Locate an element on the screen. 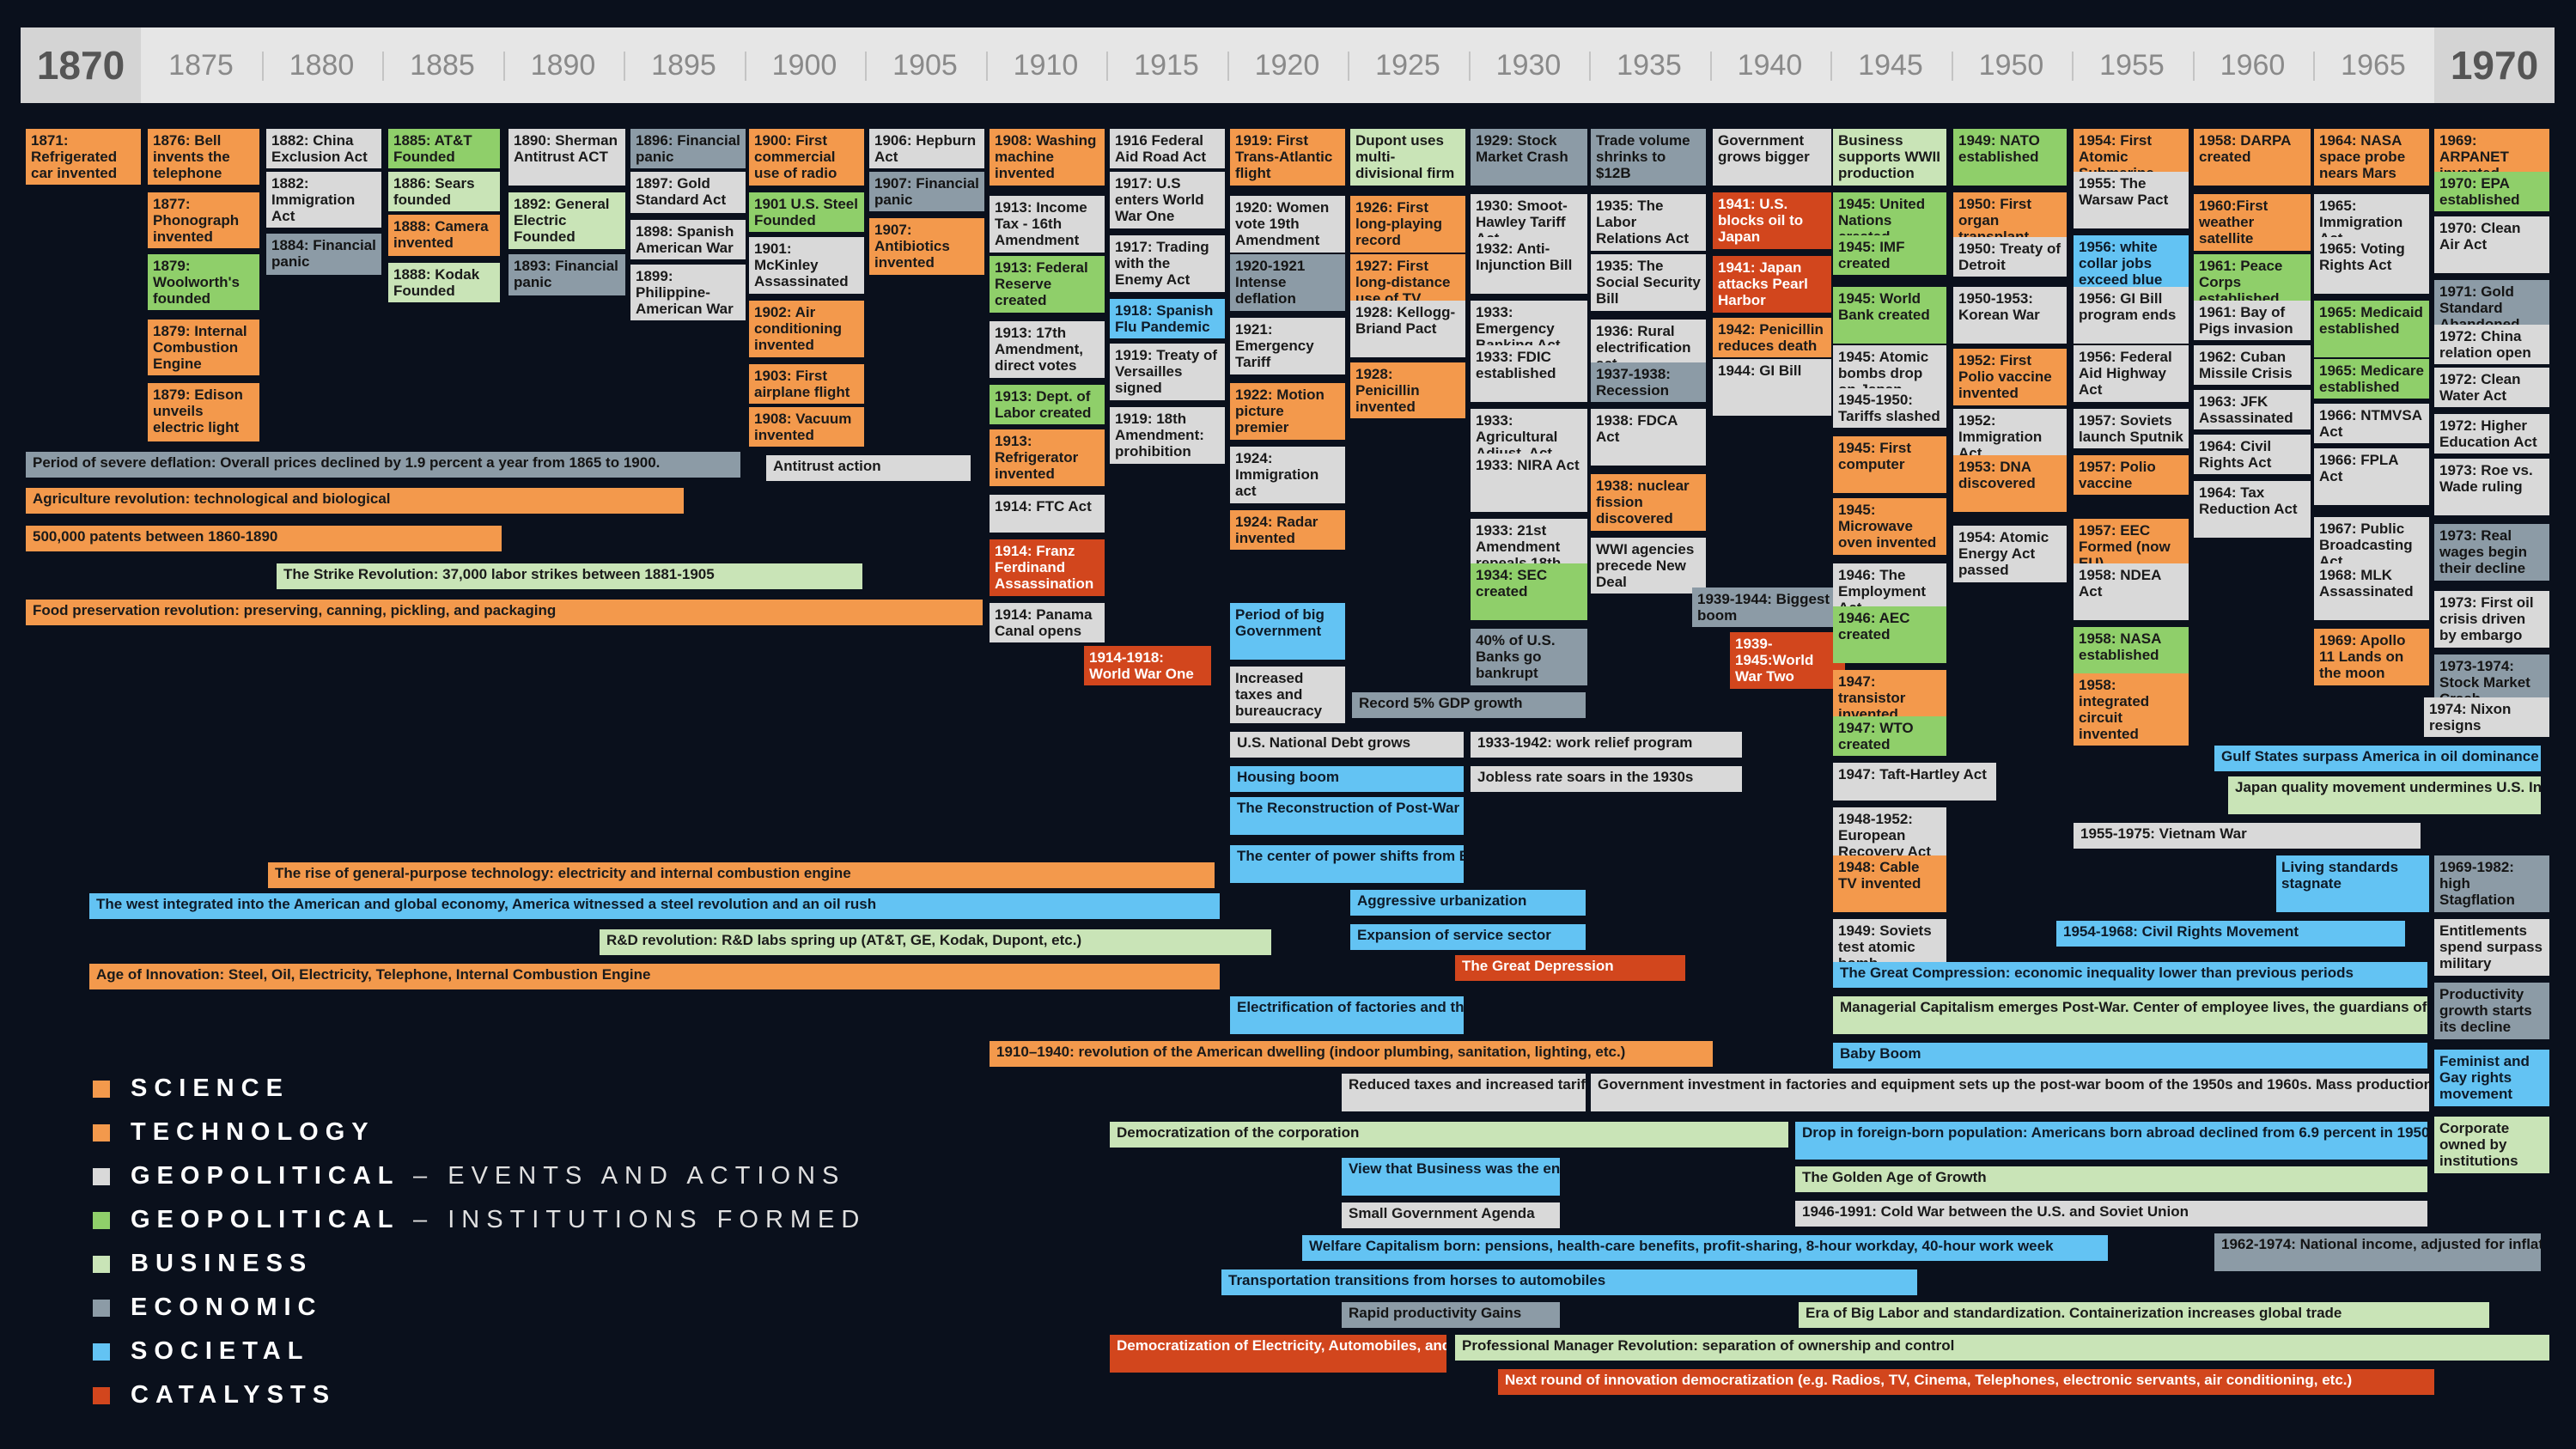 This screenshot has width=2576, height=1449. legend-label: CATALYSTS is located at coordinates (233, 1395).